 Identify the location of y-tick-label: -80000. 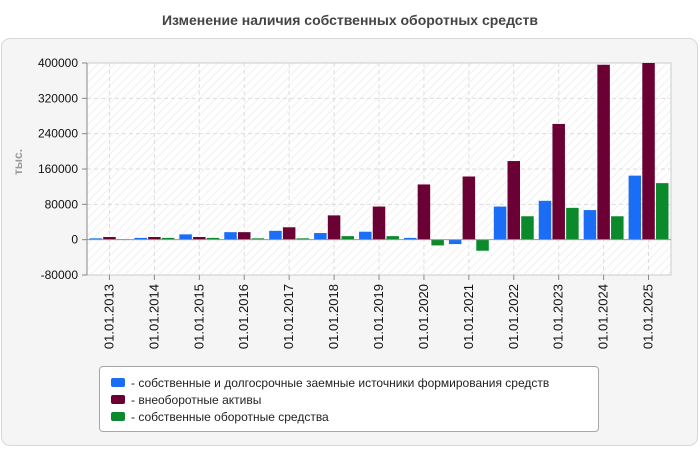
(60, 275).